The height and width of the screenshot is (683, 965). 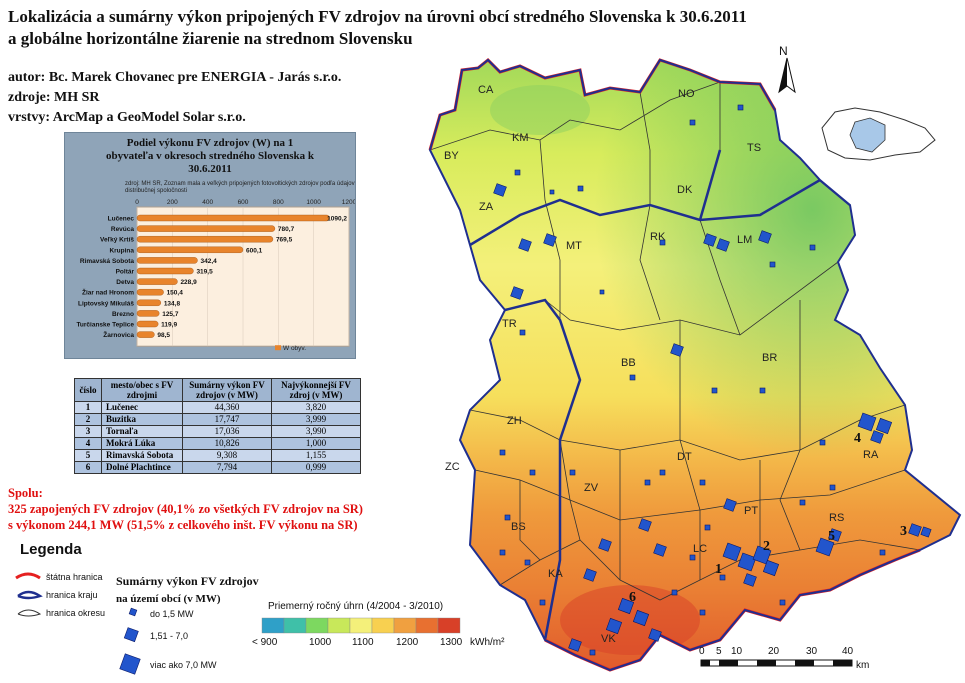 What do you see at coordinates (227, 419) in the screenshot?
I see `table-cell-total: 17,747` at bounding box center [227, 419].